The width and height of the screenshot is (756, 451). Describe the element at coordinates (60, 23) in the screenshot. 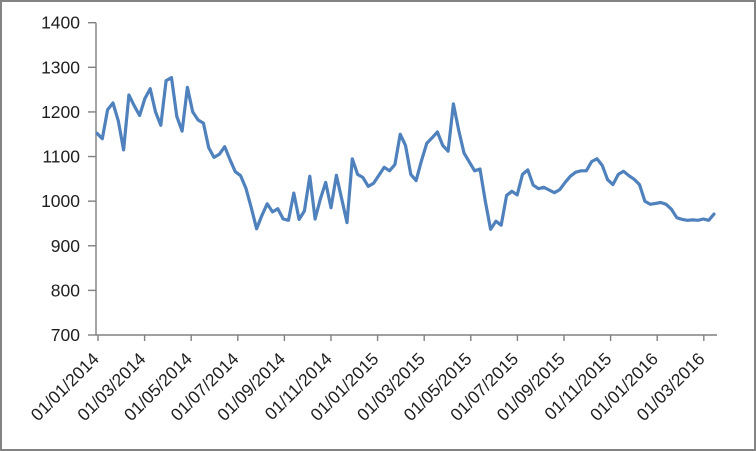

I see `y-tick-label: 1400` at that location.